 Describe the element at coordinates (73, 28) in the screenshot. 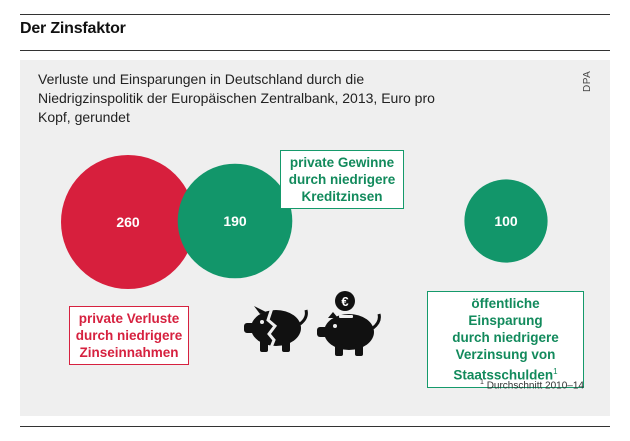

I see `page-title: Der Zinsfaktor` at that location.